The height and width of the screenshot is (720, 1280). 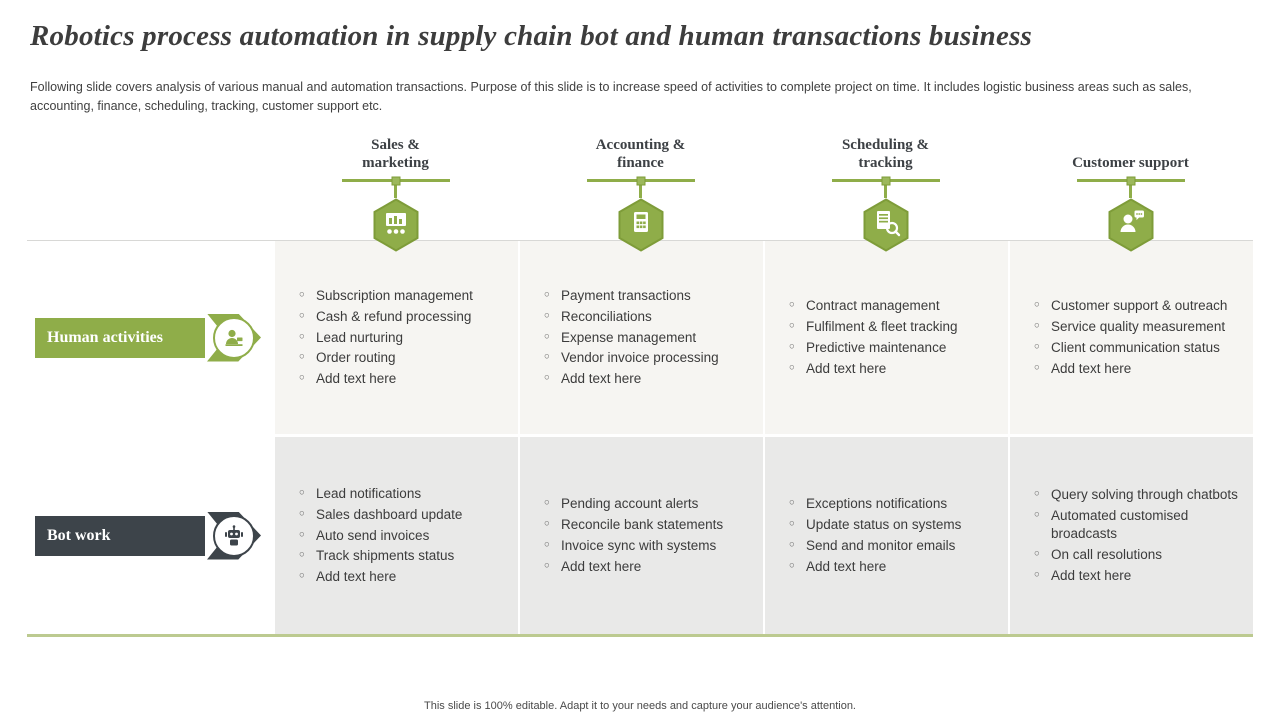 I want to click on header-spacer, so click(x=150, y=183).